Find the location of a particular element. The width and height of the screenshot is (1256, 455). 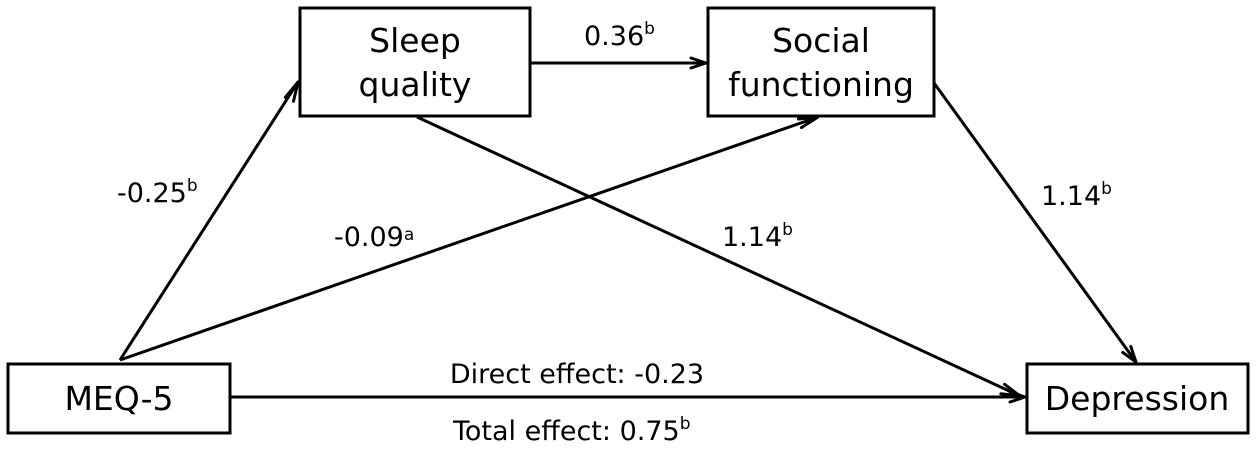

node-sleep-quality: Sleep quality is located at coordinates (415, 62).